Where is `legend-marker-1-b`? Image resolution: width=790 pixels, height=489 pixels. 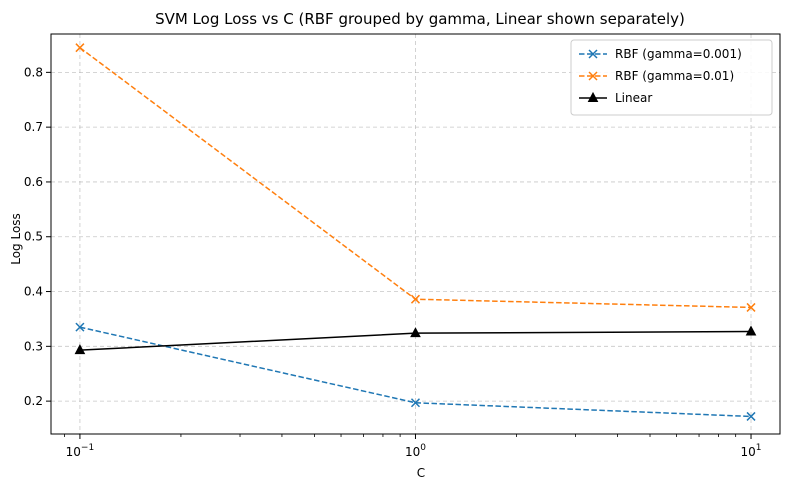 legend-marker-1-b is located at coordinates (593, 76).